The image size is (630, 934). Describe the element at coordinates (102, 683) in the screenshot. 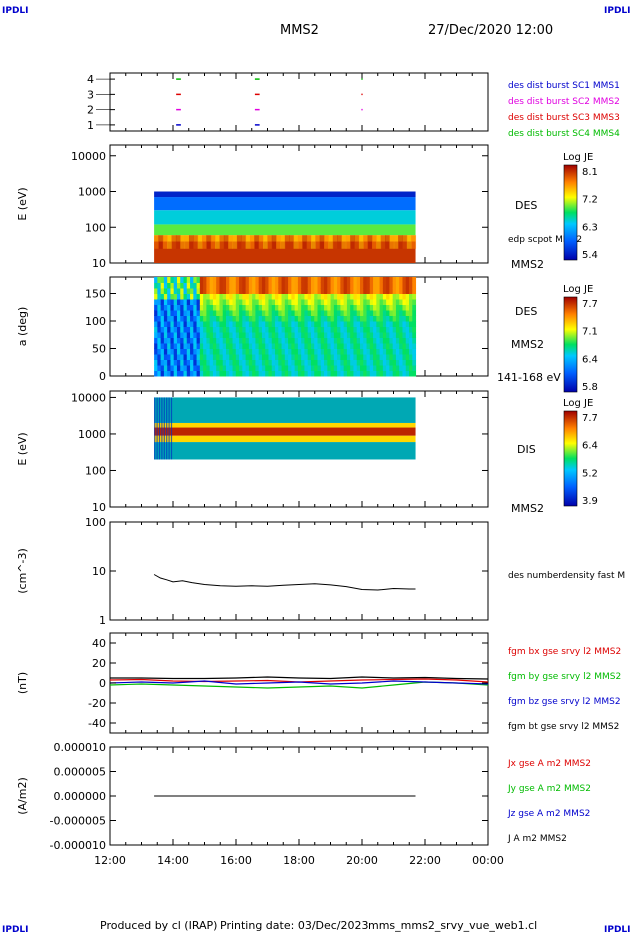

I see `y-tick-label: 0` at that location.